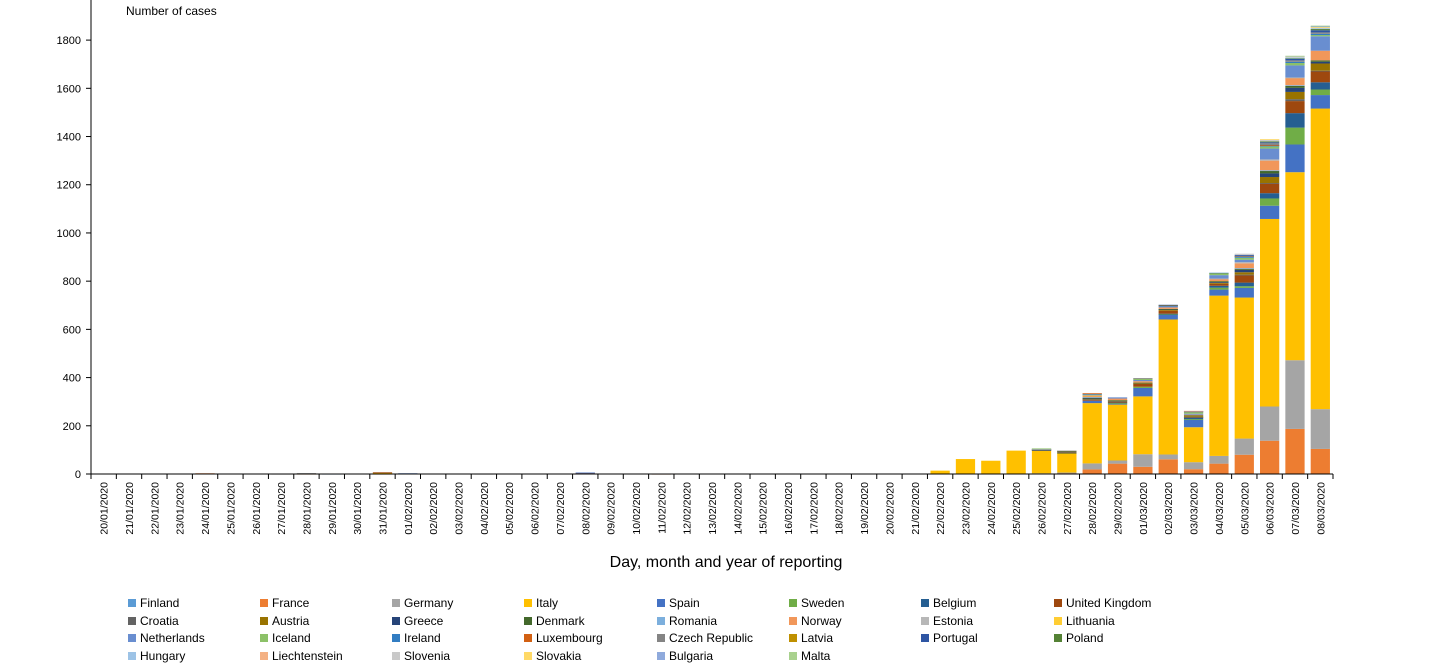  Describe the element at coordinates (1143, 392) in the screenshot. I see `bar-segment-spain-01/03/2020` at that location.